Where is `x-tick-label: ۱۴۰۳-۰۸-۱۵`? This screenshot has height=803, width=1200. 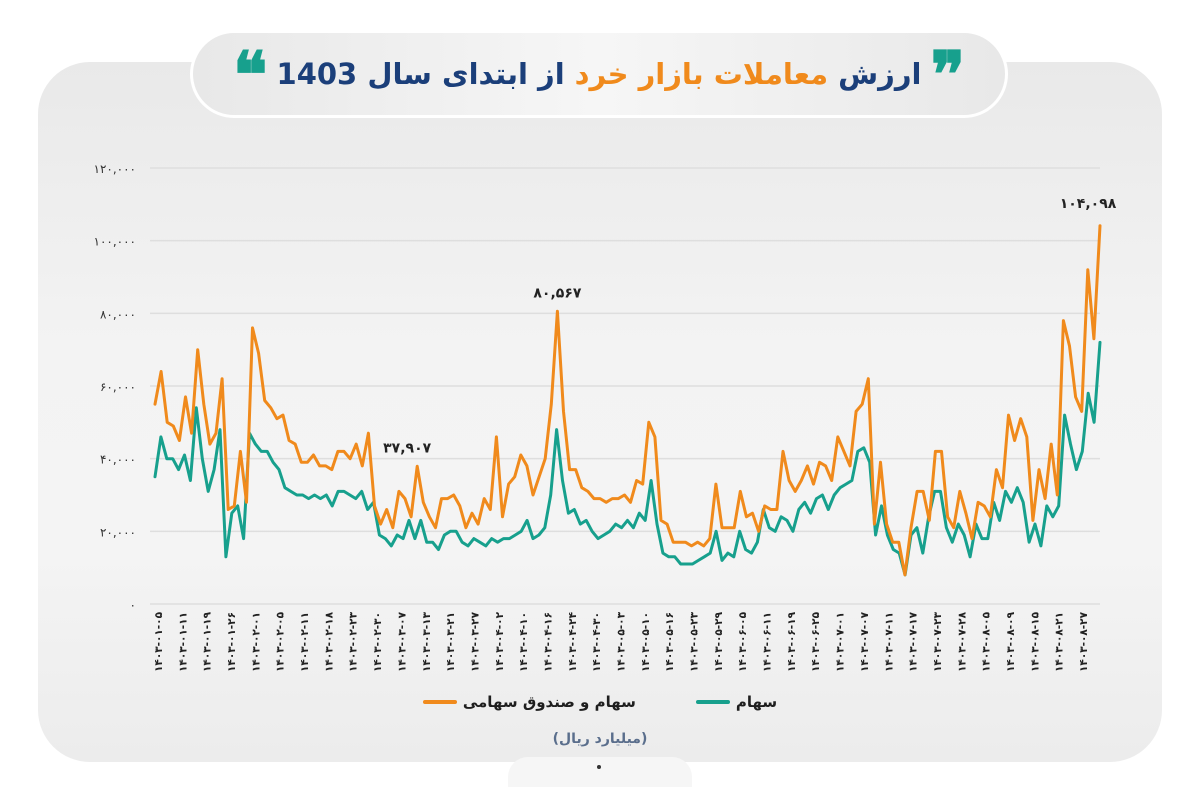
x-tick-label: ۱۴۰۳-۰۸-۱۵ is located at coordinates (1035, 641).